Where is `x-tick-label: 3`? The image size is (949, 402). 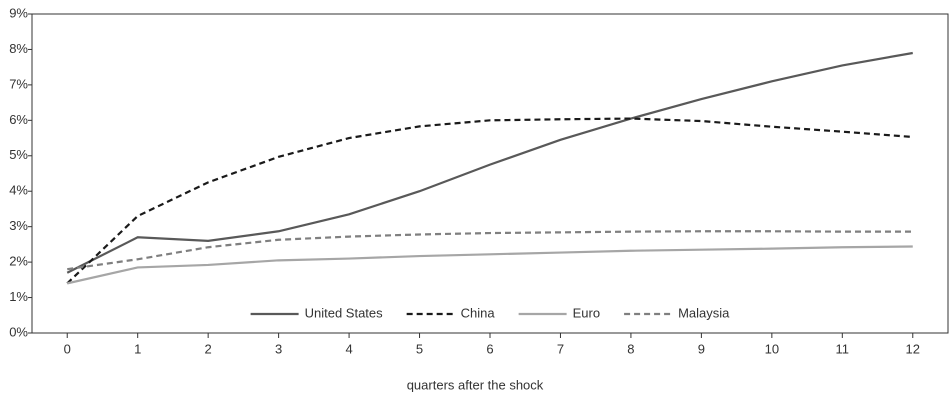 x-tick-label: 3 is located at coordinates (278, 348).